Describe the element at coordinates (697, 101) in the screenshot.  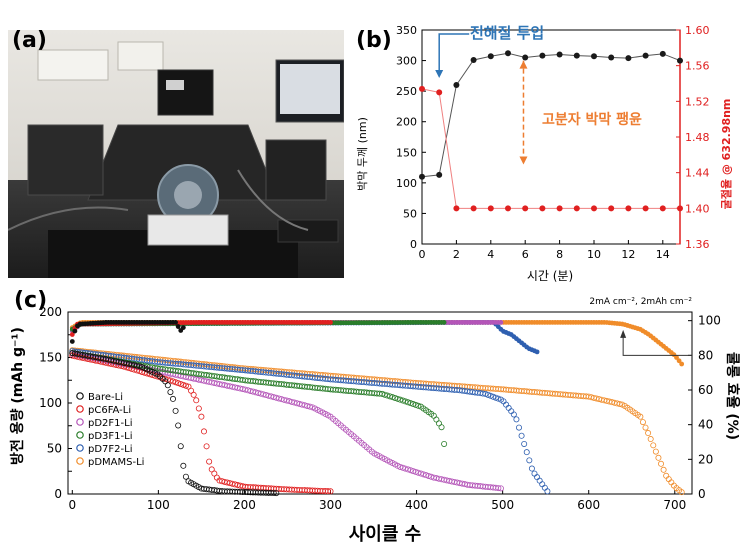
I see `chart-b-y2tick-label: 1.52` at that location.